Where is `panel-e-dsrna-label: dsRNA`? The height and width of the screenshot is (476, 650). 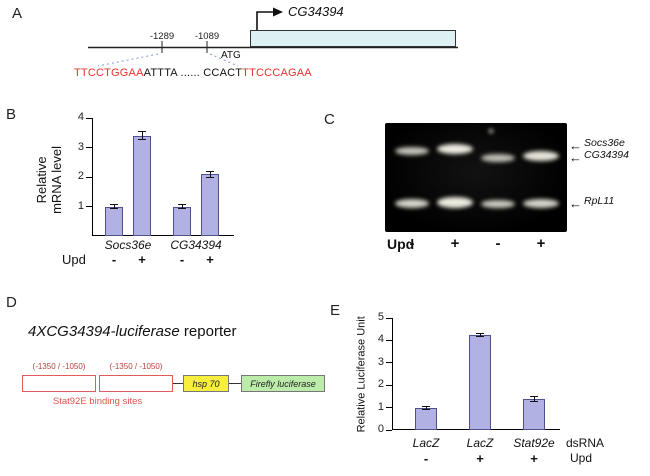
panel-e-dsrna-label: dsRNA is located at coordinates (585, 443).